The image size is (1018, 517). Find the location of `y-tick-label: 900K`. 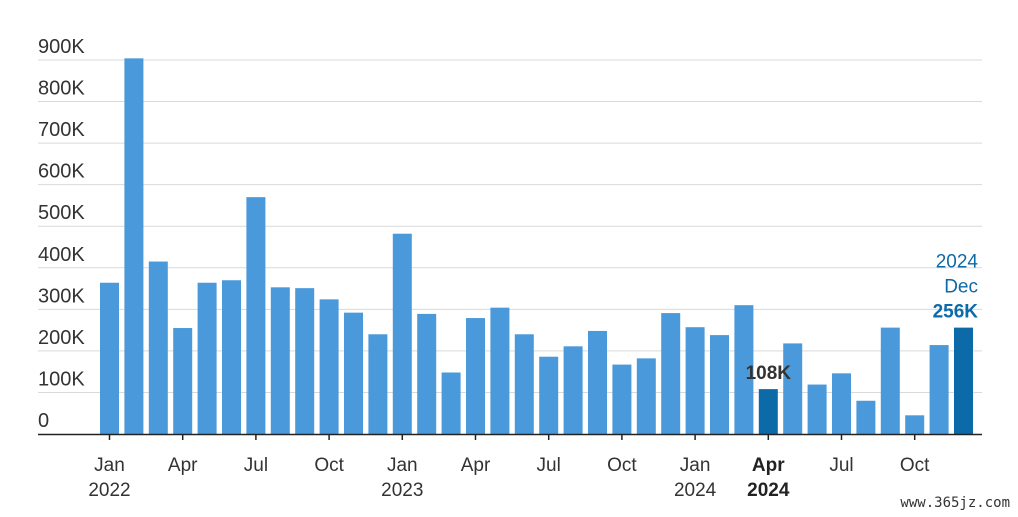

y-tick-label: 900K is located at coordinates (61, 47).